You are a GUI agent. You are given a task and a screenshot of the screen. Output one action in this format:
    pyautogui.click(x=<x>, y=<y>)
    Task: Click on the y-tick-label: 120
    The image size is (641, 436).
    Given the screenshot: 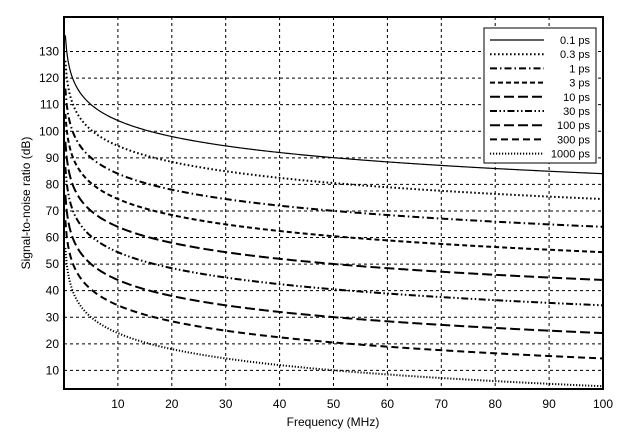 What is the action you would take?
    pyautogui.click(x=49, y=78)
    